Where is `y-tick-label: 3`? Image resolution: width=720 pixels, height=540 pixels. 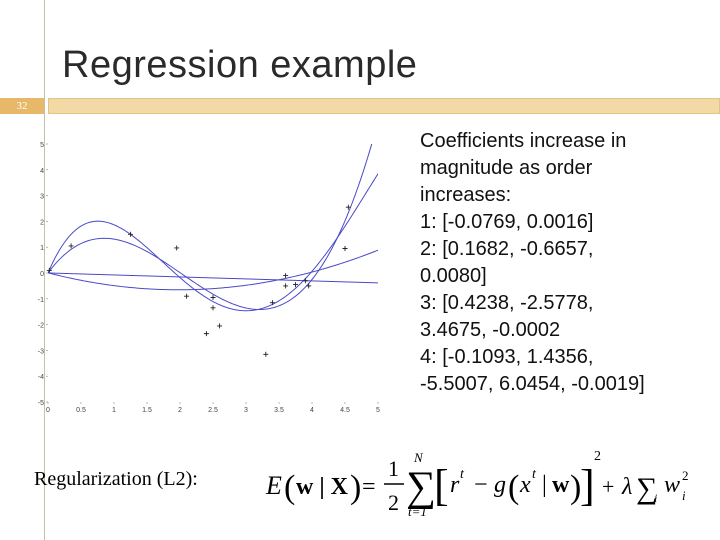
y-tick-label: 3 is located at coordinates (42, 197).